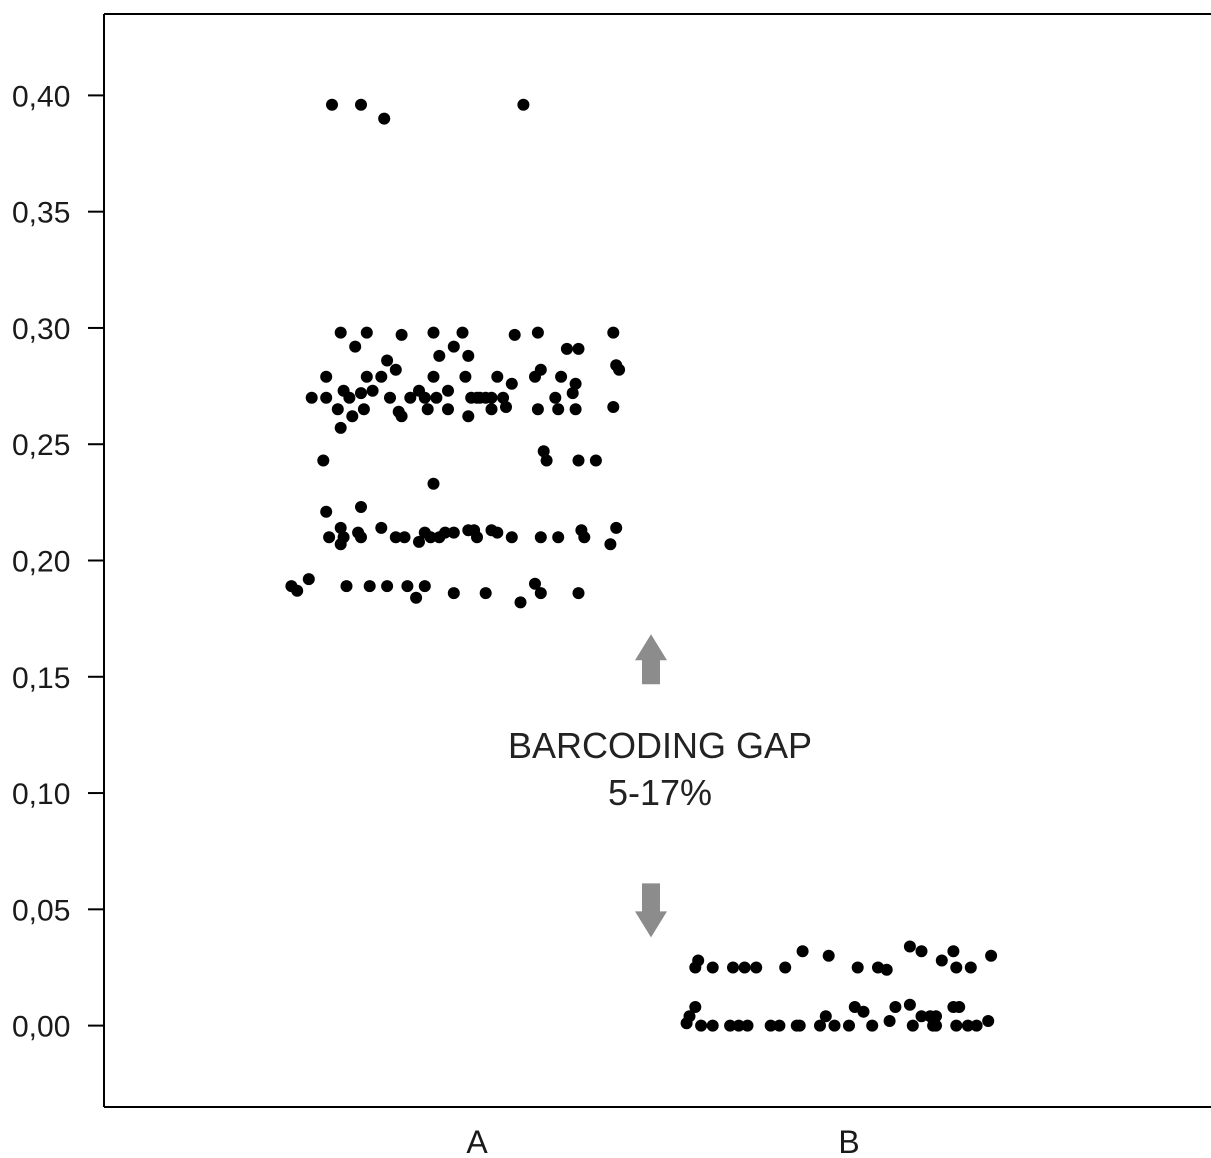 The height and width of the screenshot is (1158, 1211). I want to click on y-tick-label: 0,15, so click(41, 678).